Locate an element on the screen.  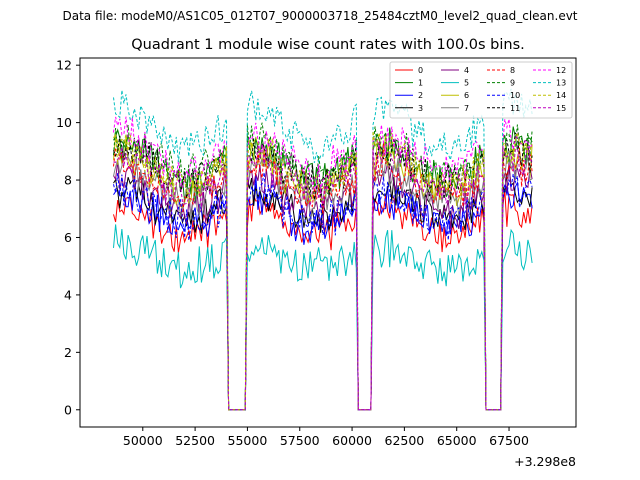
legend-label-11: 11 is located at coordinates (515, 108).